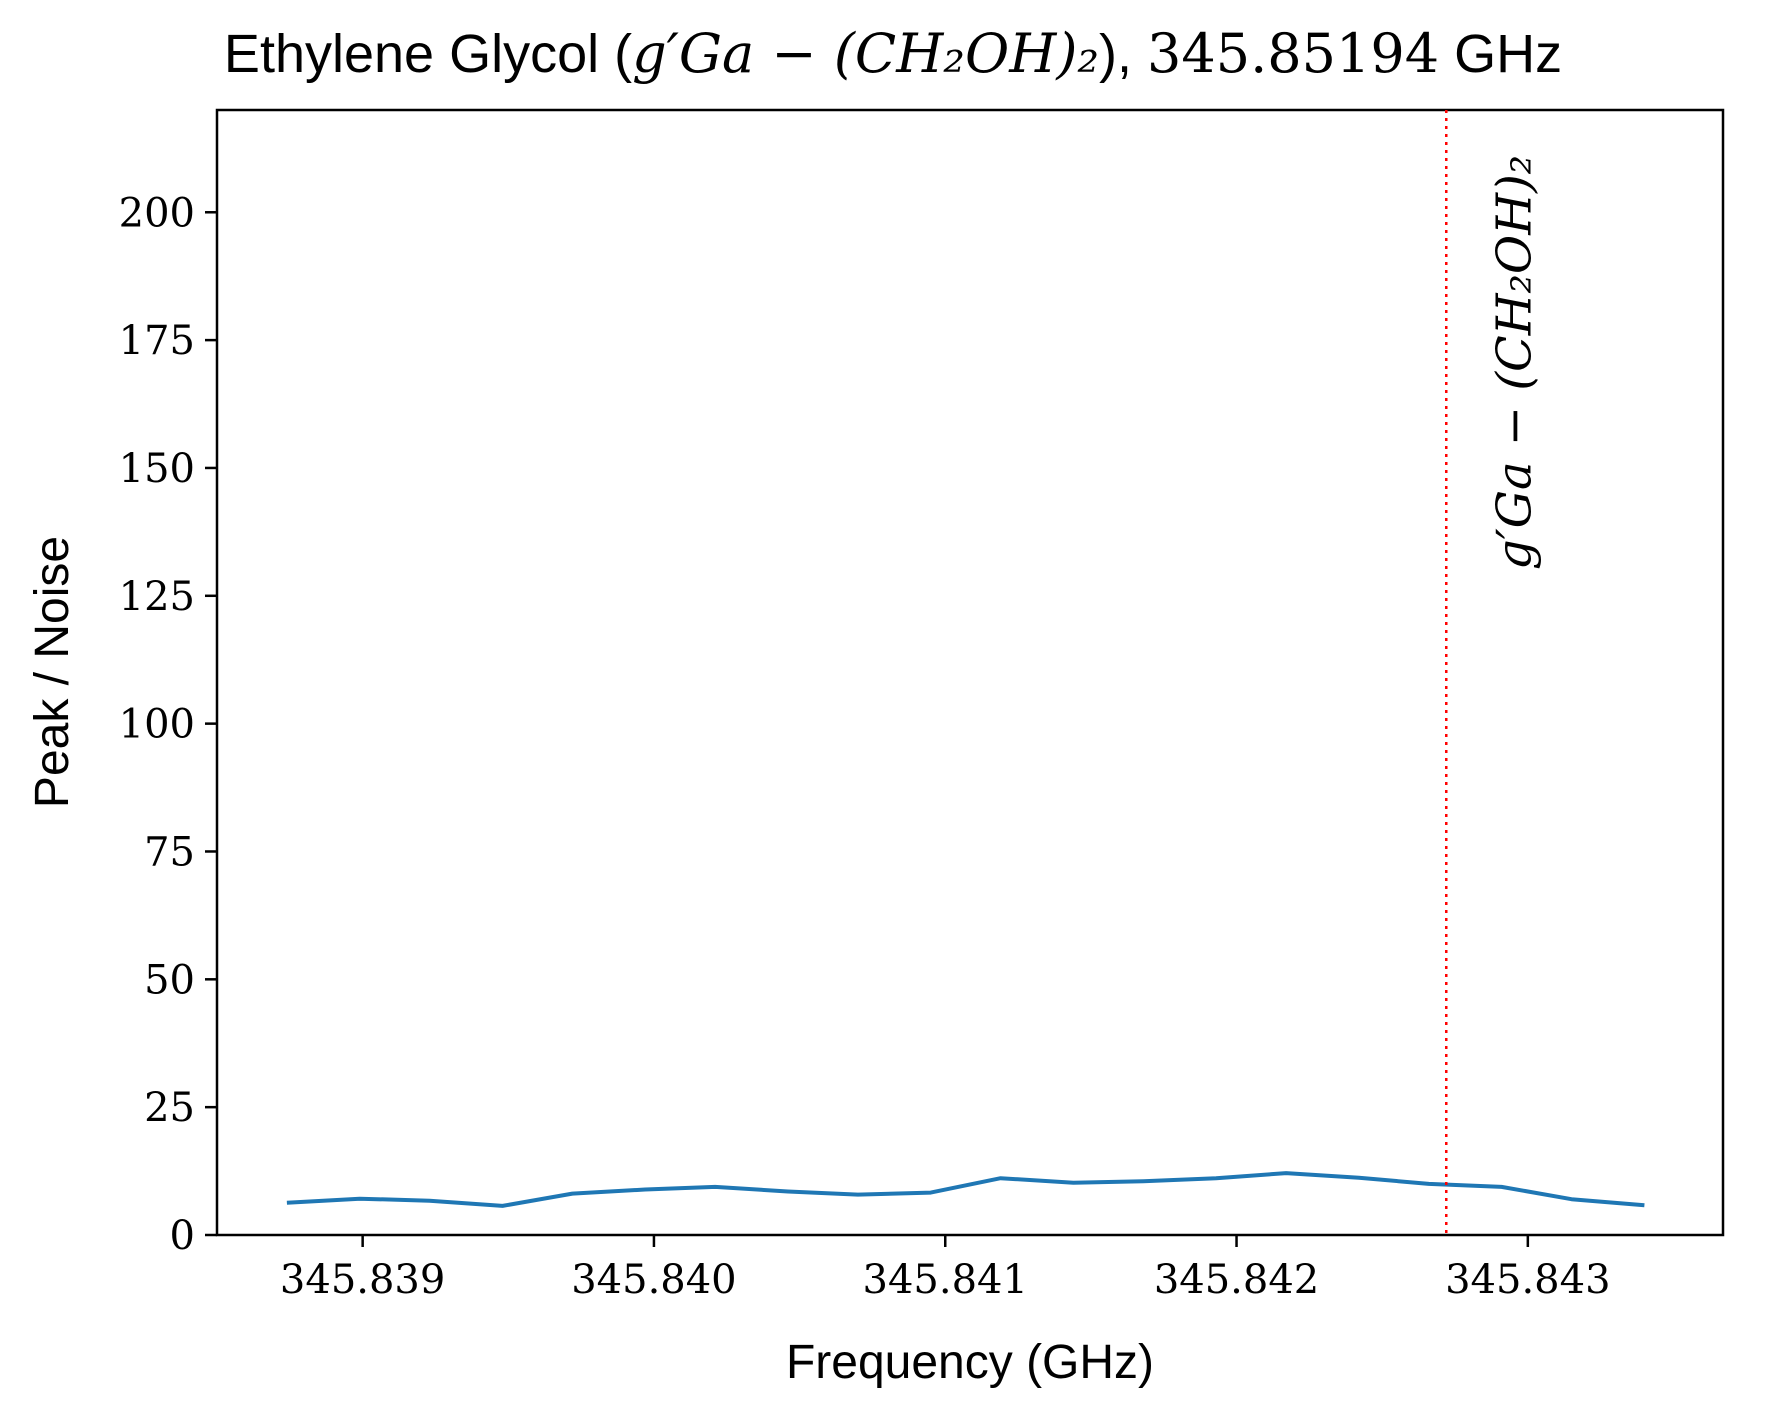  I want to click on y-tick-label: 100, so click(157, 725).